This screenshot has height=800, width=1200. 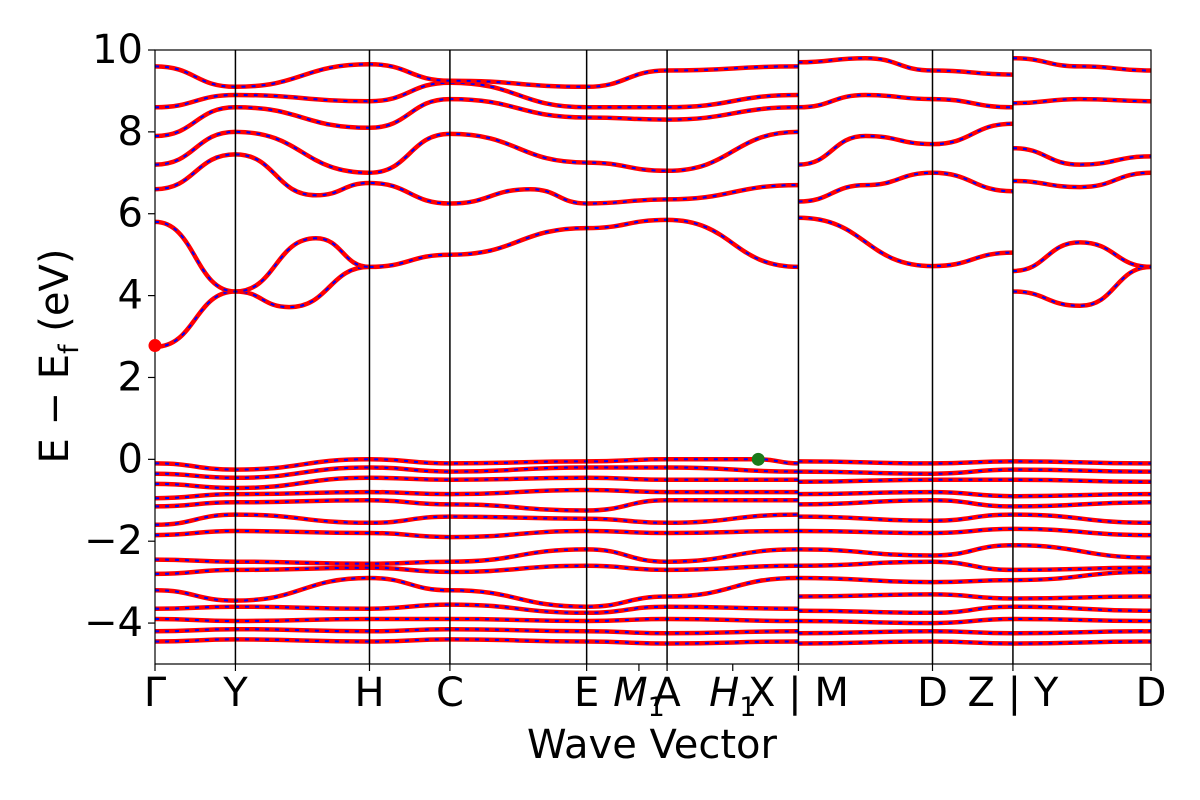 I want to click on x-tick-label: C, so click(x=450, y=693).